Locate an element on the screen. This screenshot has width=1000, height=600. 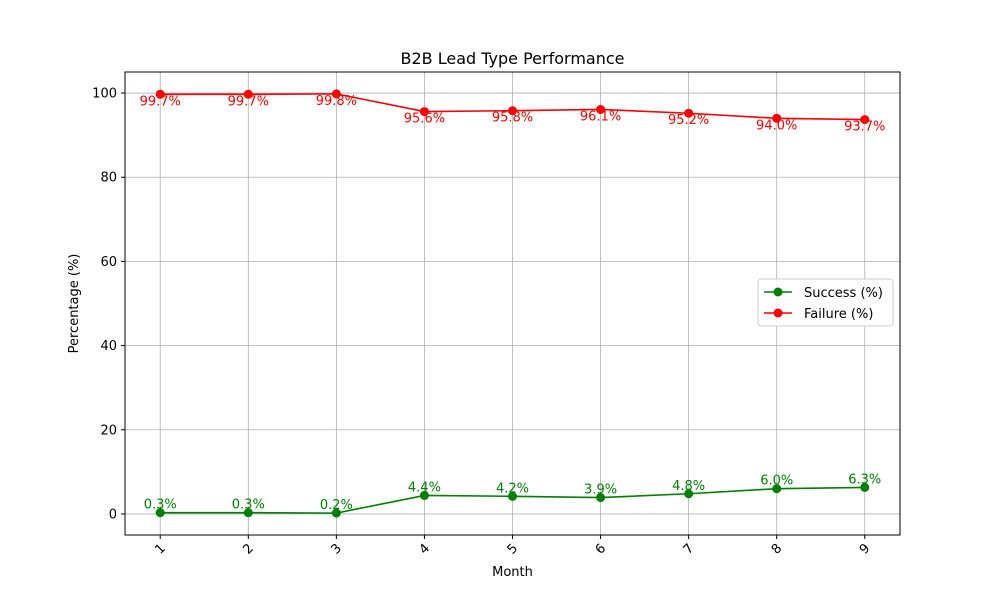
data-label-failure: 99.8% is located at coordinates (336, 101).